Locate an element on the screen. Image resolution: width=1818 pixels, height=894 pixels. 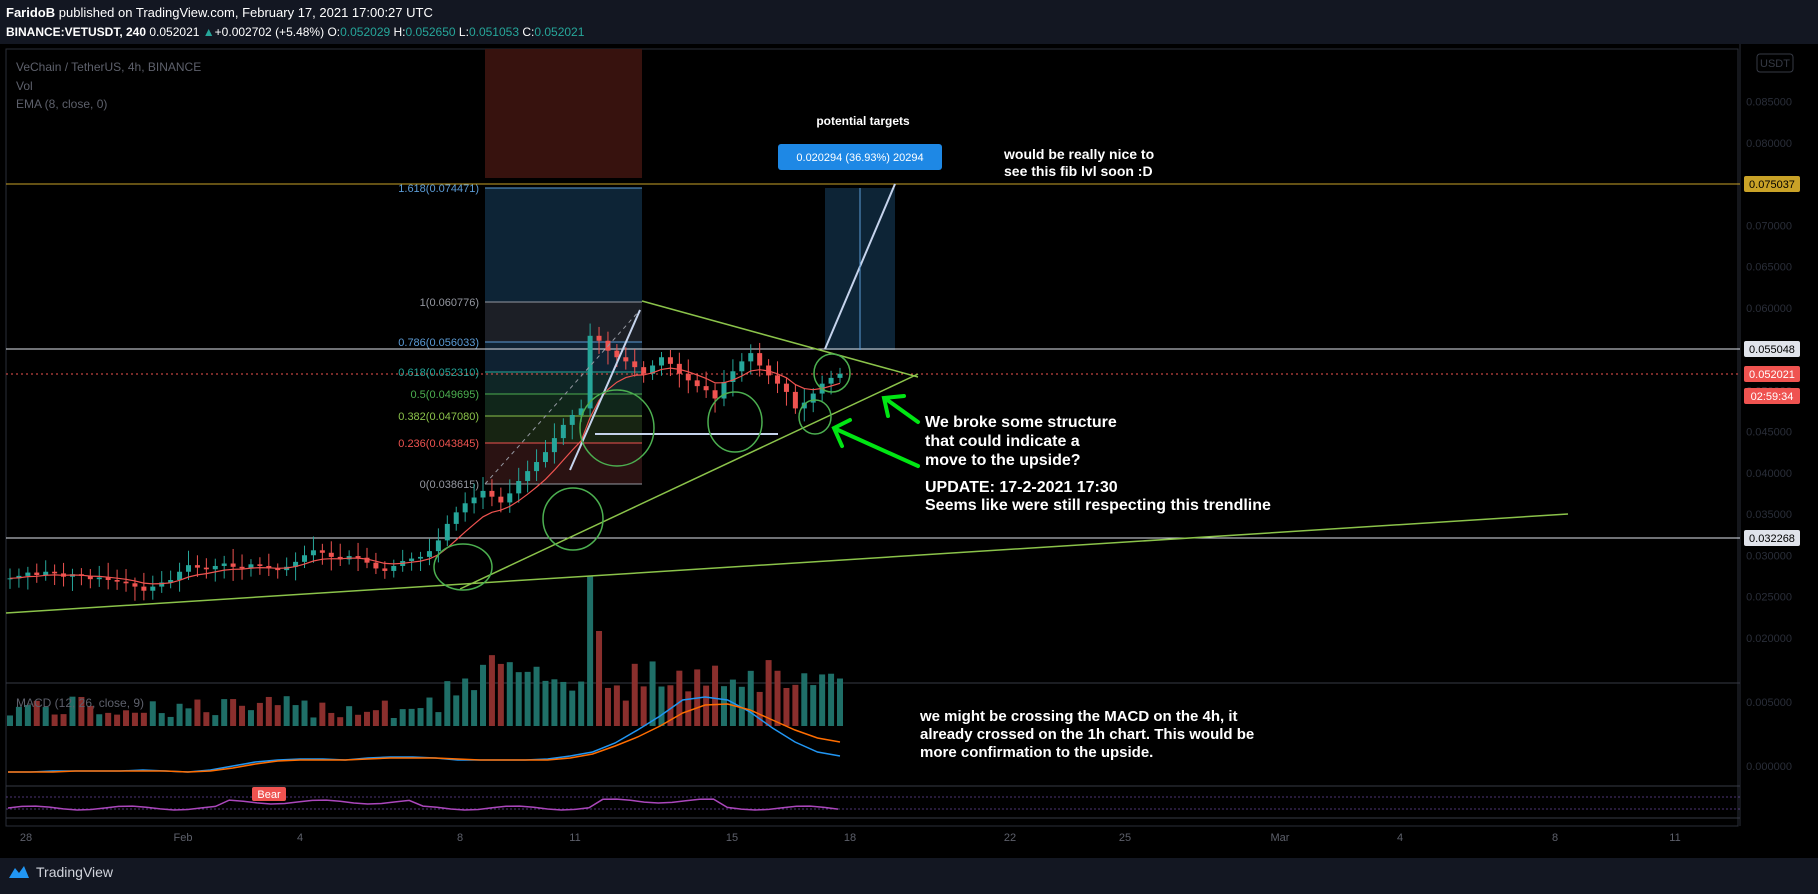
price-badge-label-1: 0.055048 is located at coordinates (1772, 350).